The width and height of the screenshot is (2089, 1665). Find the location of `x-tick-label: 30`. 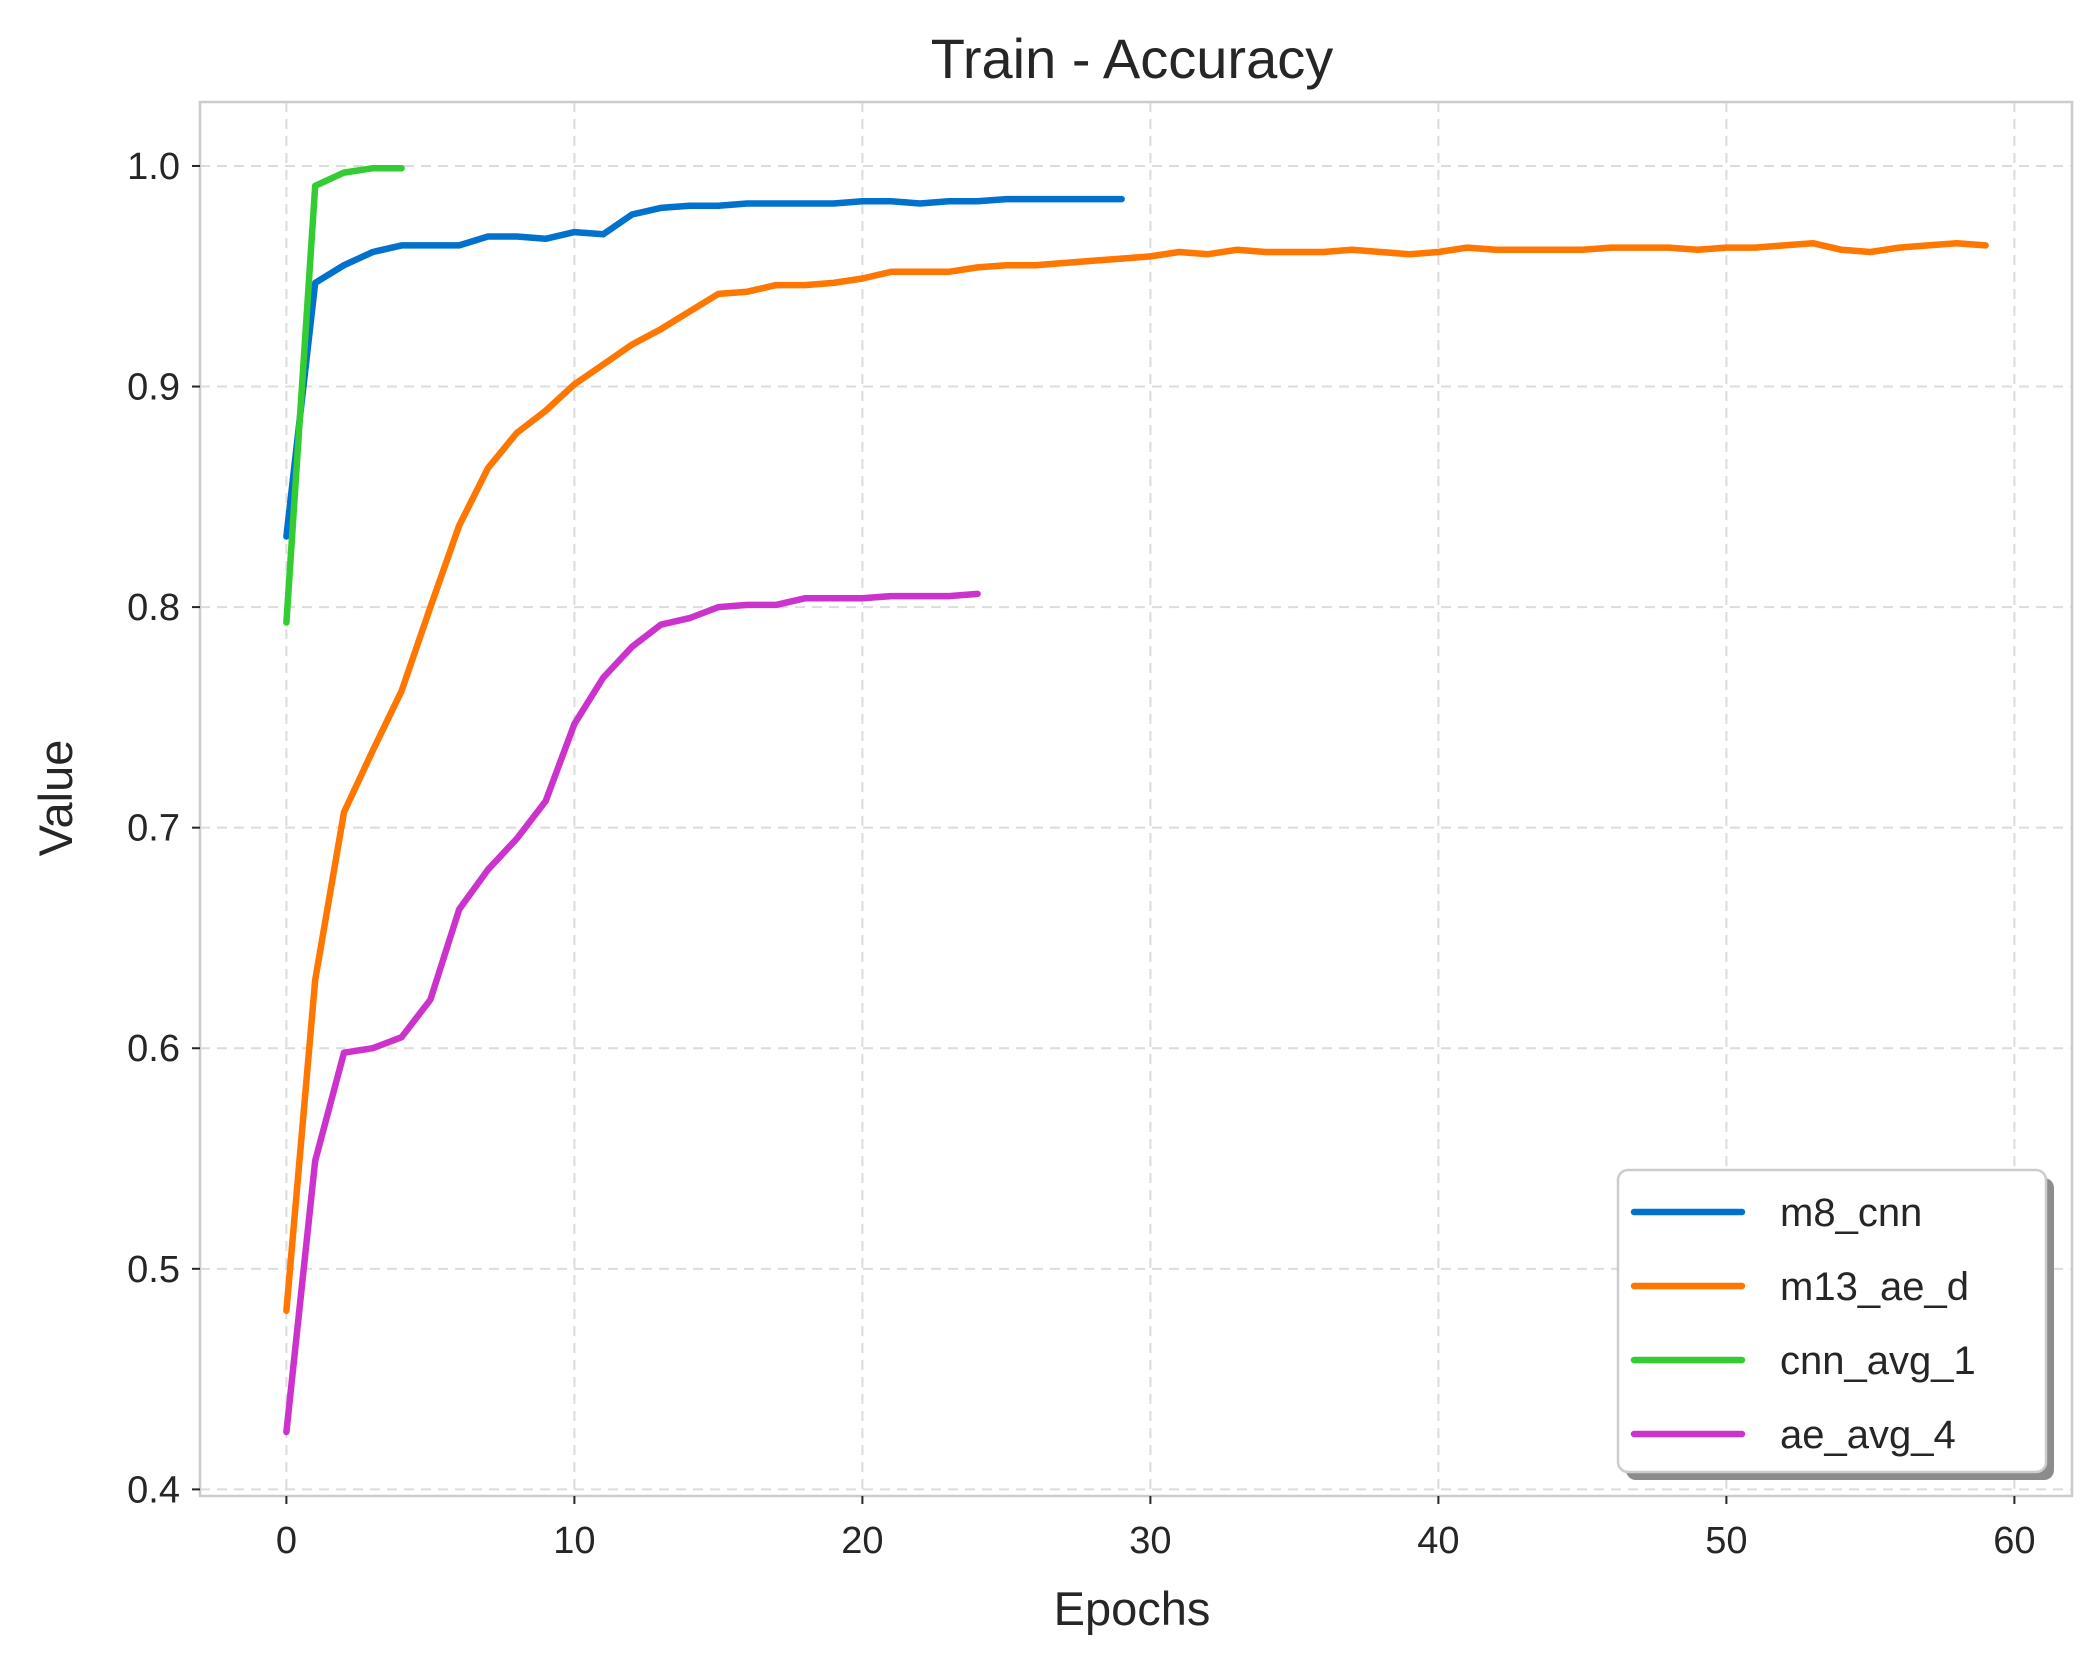

x-tick-label: 30 is located at coordinates (1150, 1541).